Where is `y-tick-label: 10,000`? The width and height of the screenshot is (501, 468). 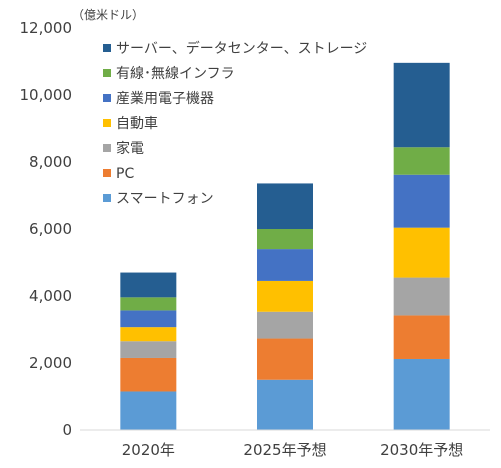
y-tick-label: 10,000 is located at coordinates (46, 95).